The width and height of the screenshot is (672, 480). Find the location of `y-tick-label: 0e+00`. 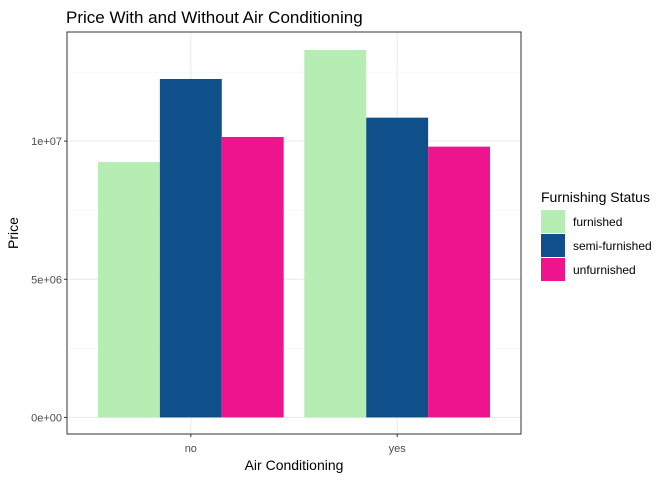

y-tick-label: 0e+00 is located at coordinates (46, 418).